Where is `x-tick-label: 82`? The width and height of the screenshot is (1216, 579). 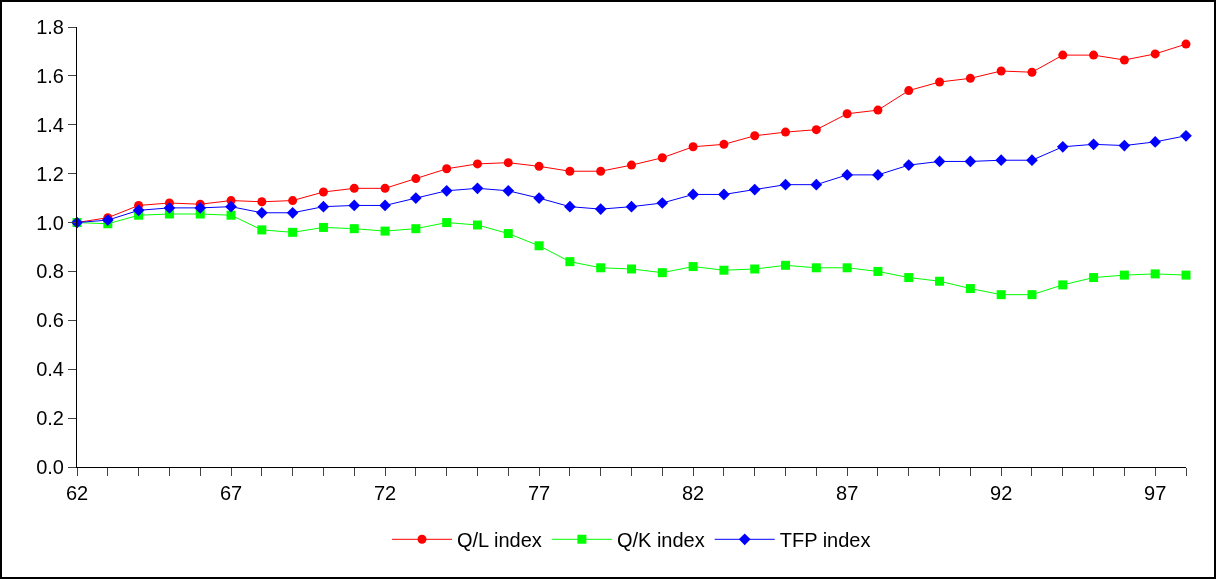
x-tick-label: 82 is located at coordinates (693, 493).